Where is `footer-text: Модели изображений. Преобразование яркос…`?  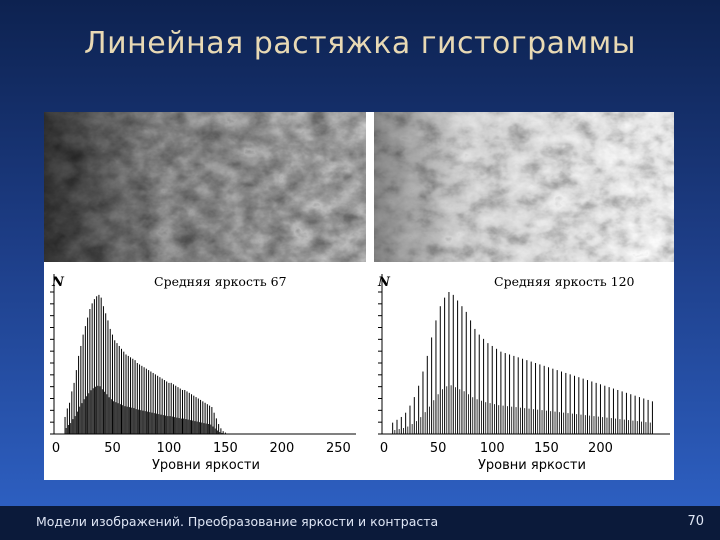
footer-text: Модели изображений. Преобразование яркос… is located at coordinates (237, 521).